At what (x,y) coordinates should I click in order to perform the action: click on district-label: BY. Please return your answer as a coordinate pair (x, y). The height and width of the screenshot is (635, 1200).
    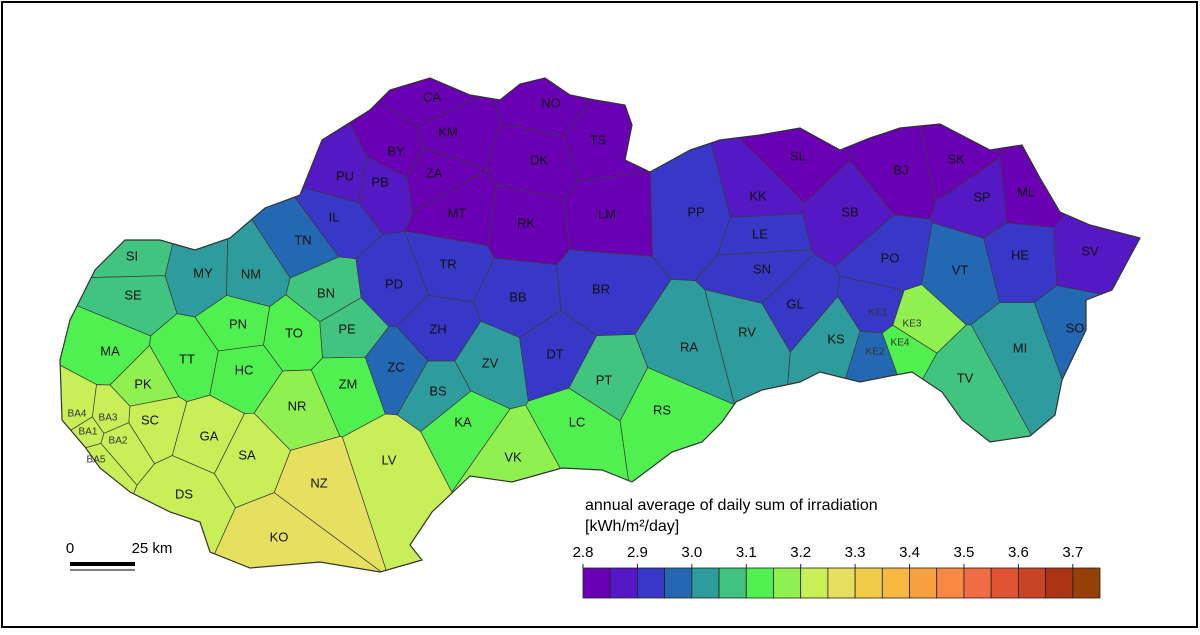
    Looking at the image, I should click on (396, 150).